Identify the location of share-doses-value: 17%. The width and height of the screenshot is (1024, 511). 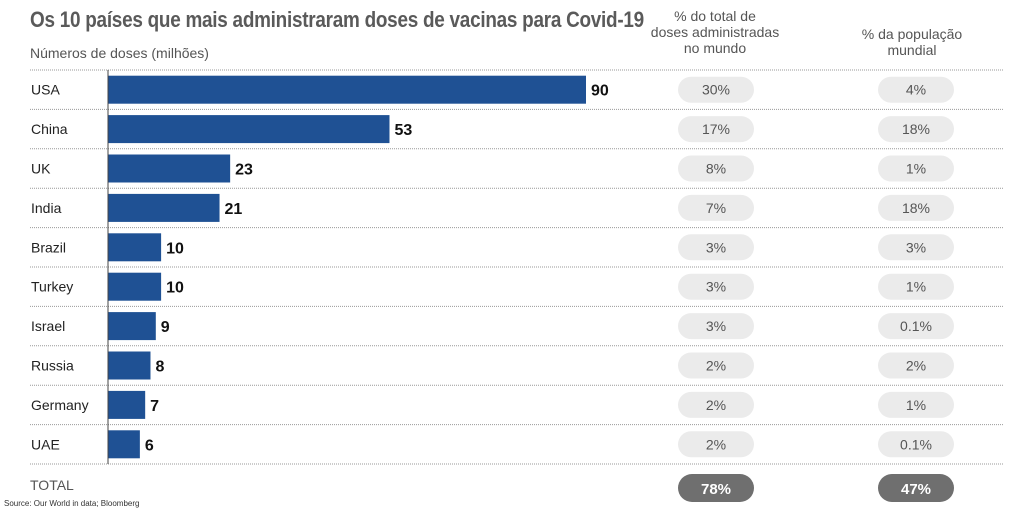
(716, 129).